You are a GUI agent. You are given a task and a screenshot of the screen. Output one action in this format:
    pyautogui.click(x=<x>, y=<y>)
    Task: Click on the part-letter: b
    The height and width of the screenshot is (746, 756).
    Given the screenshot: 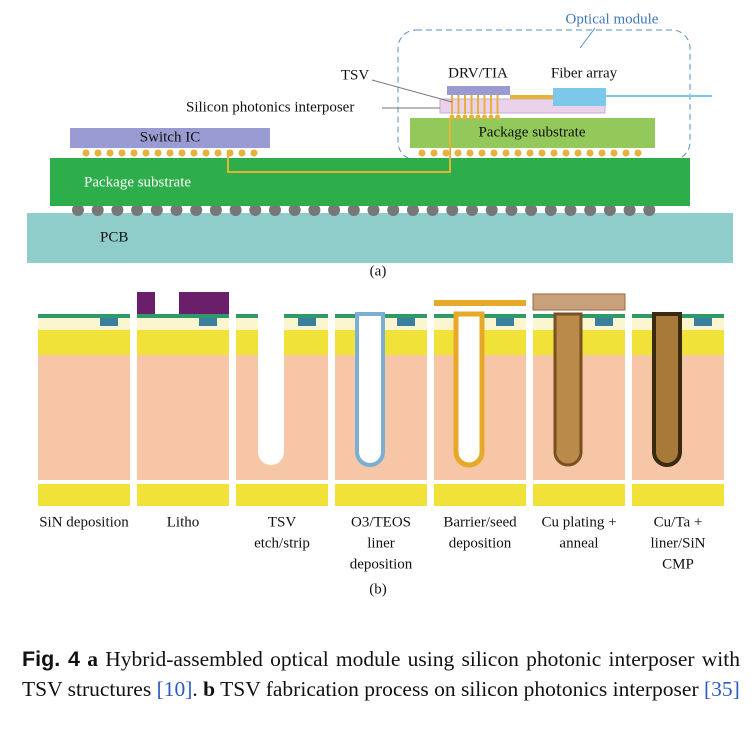 What is the action you would take?
    pyautogui.click(x=209, y=689)
    